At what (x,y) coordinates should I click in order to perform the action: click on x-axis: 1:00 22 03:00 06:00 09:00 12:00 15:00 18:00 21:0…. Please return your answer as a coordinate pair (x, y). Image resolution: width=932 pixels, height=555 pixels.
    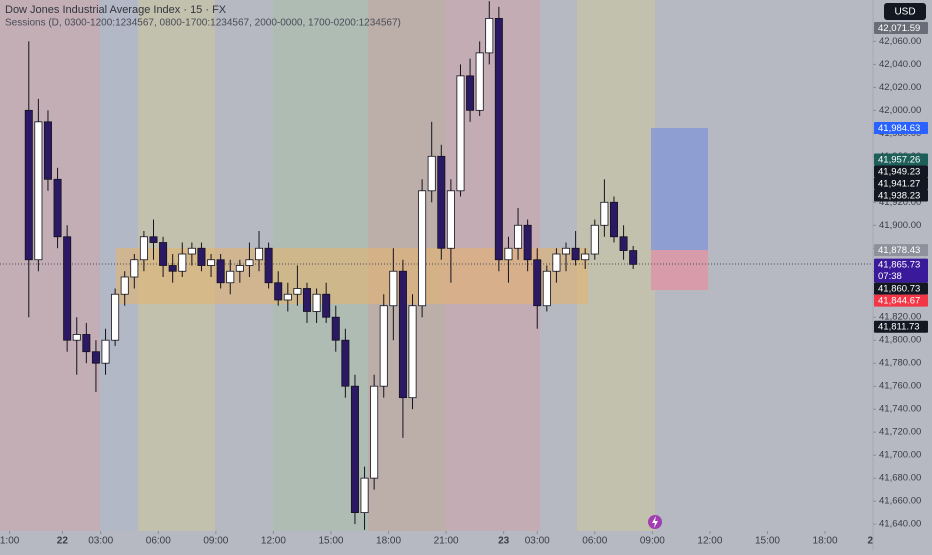
    Looking at the image, I should click on (439, 539).